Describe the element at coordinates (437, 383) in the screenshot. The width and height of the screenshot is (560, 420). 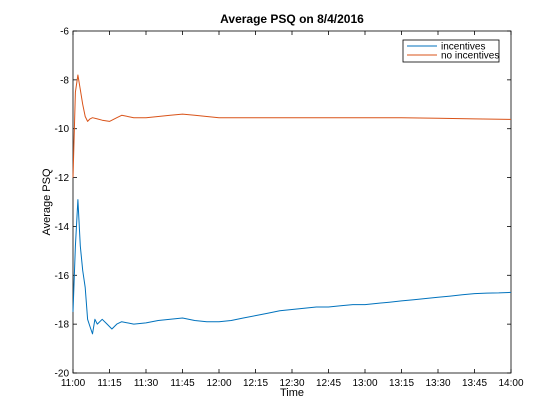
I see `x-tick-label: 13:30` at that location.